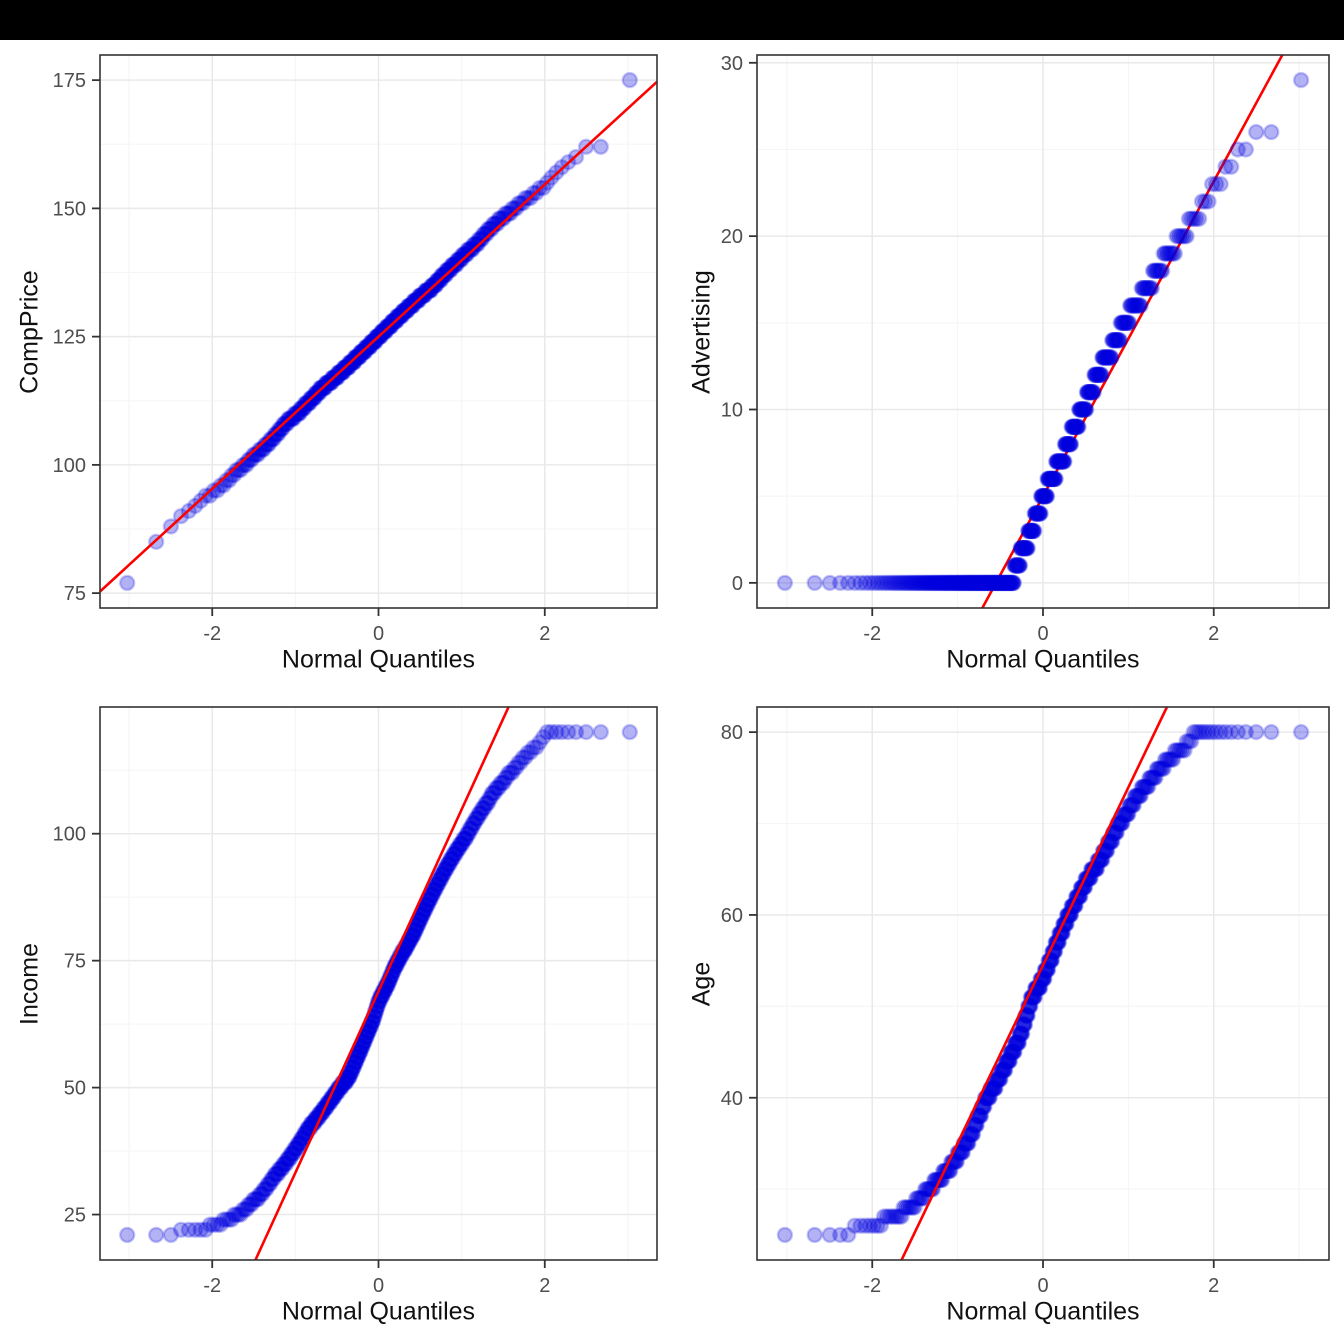 This screenshot has width=1344, height=1344. Describe the element at coordinates (29, 331) in the screenshot. I see `y-axis-title: CompPrice` at that location.